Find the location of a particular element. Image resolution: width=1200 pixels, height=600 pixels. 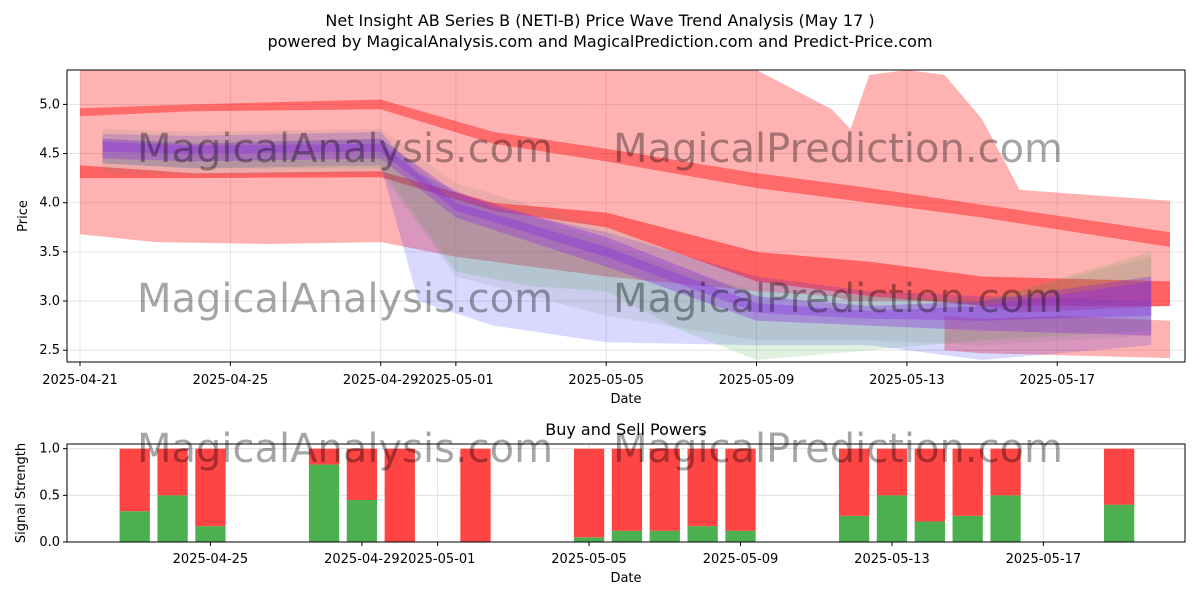

signal-x-tick-label: 2025-05-09 is located at coordinates (741, 559).